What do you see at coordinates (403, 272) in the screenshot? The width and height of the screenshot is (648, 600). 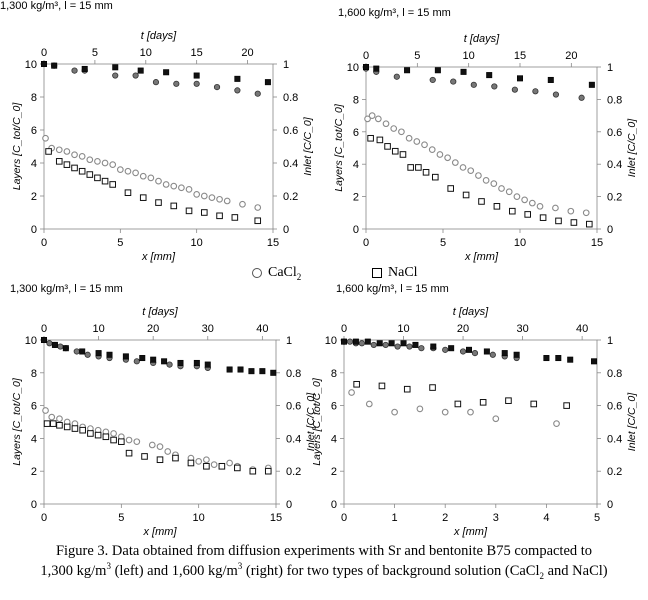 I see `legend-nacl-label: NaCl` at bounding box center [403, 272].